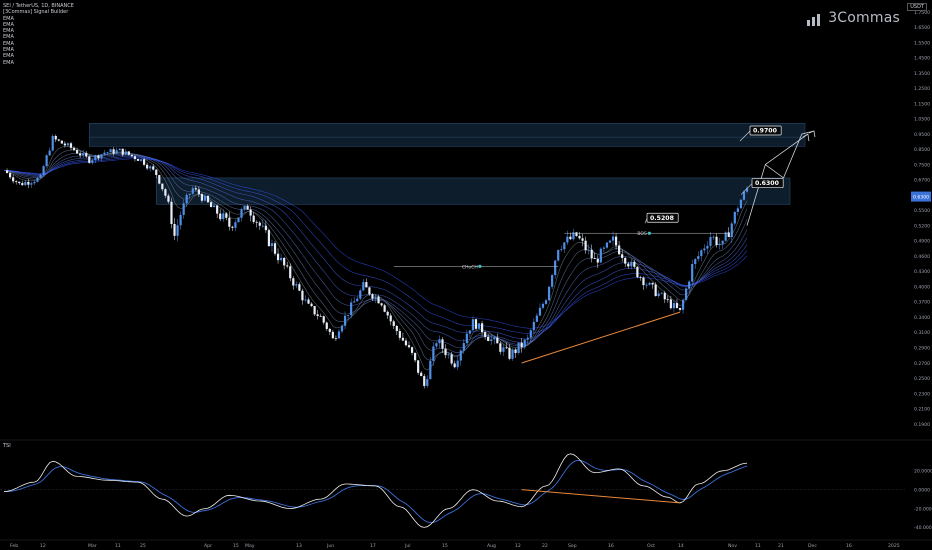 The height and width of the screenshot is (550, 932). I want to click on price-tick-label: 1.7500, so click(922, 13).